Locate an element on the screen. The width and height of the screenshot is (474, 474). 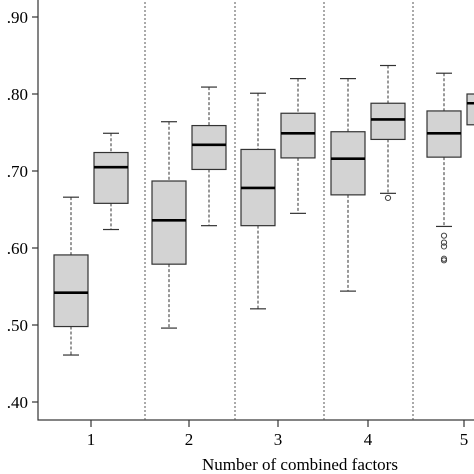
x-axis-title: Number of combined factors is located at coordinates (300, 464).